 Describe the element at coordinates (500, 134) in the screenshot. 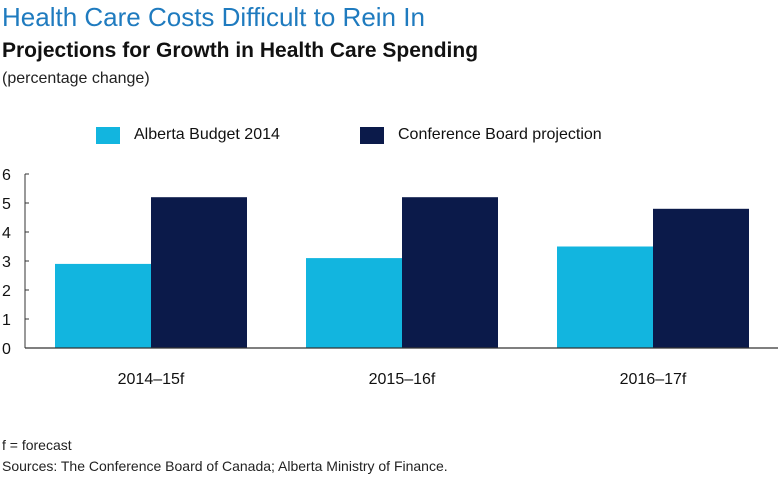

I see `legend-label-conference-board: Conference Board projection` at that location.